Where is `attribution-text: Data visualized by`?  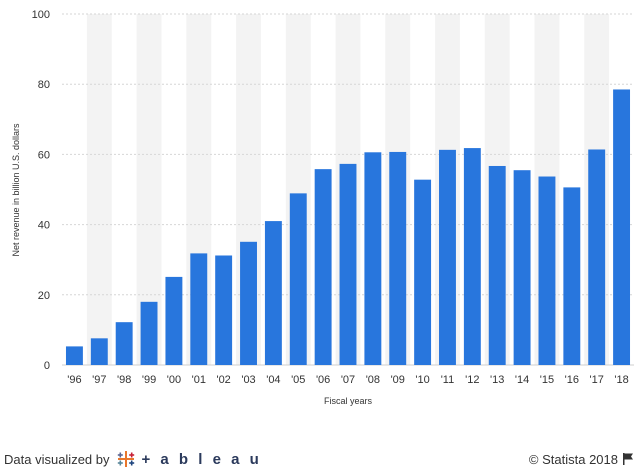
attribution-text: Data visualized by is located at coordinates (57, 459).